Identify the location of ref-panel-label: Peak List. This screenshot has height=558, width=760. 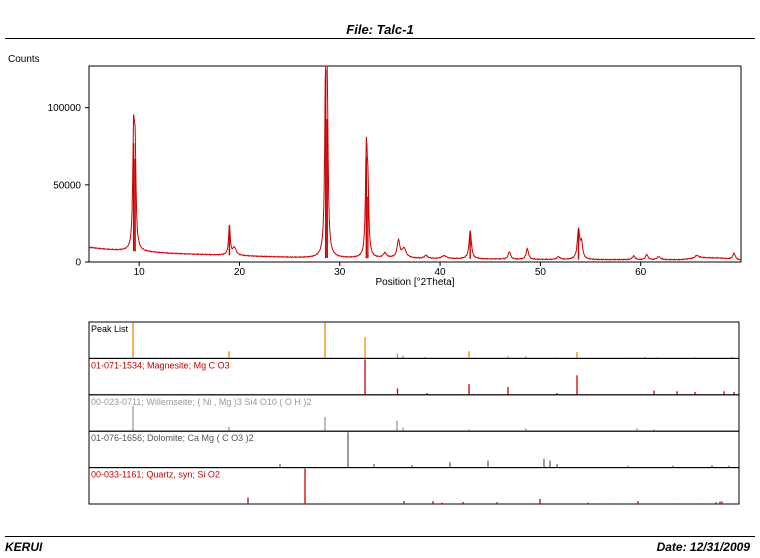
(110, 329).